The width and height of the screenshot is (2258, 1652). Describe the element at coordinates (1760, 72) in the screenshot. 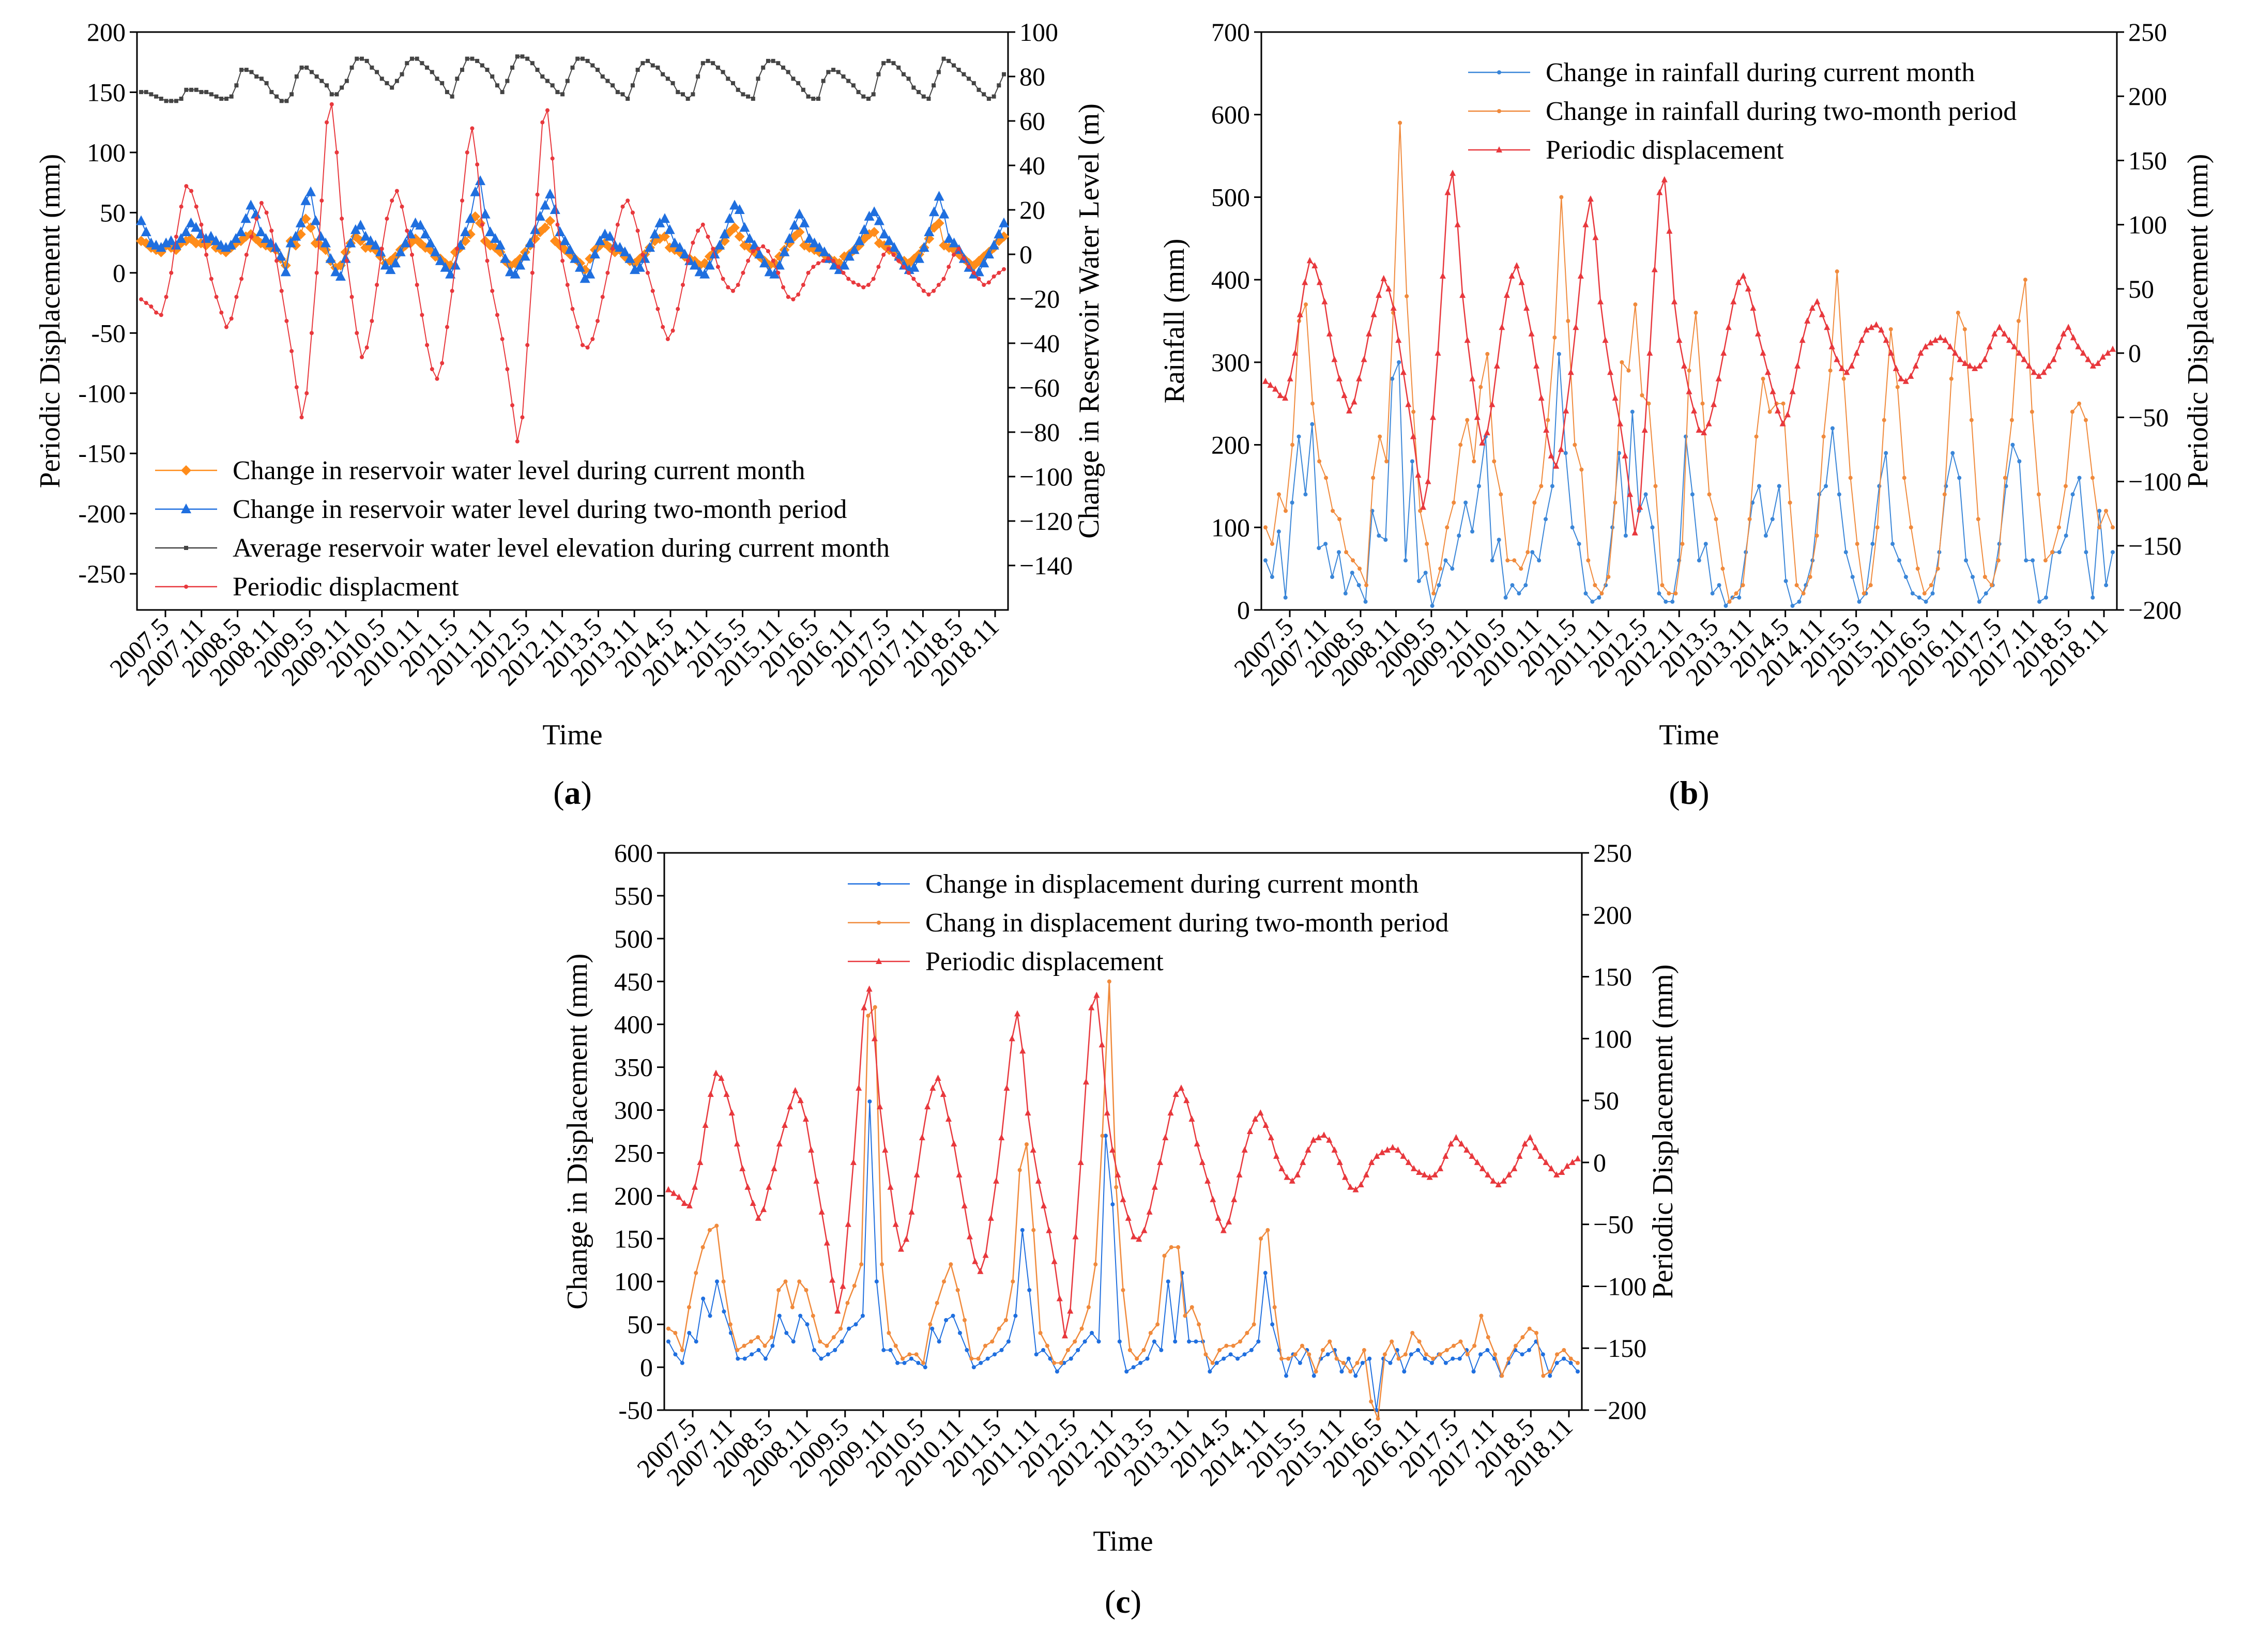

I see `legend-label: Change in rainfall during current month` at that location.